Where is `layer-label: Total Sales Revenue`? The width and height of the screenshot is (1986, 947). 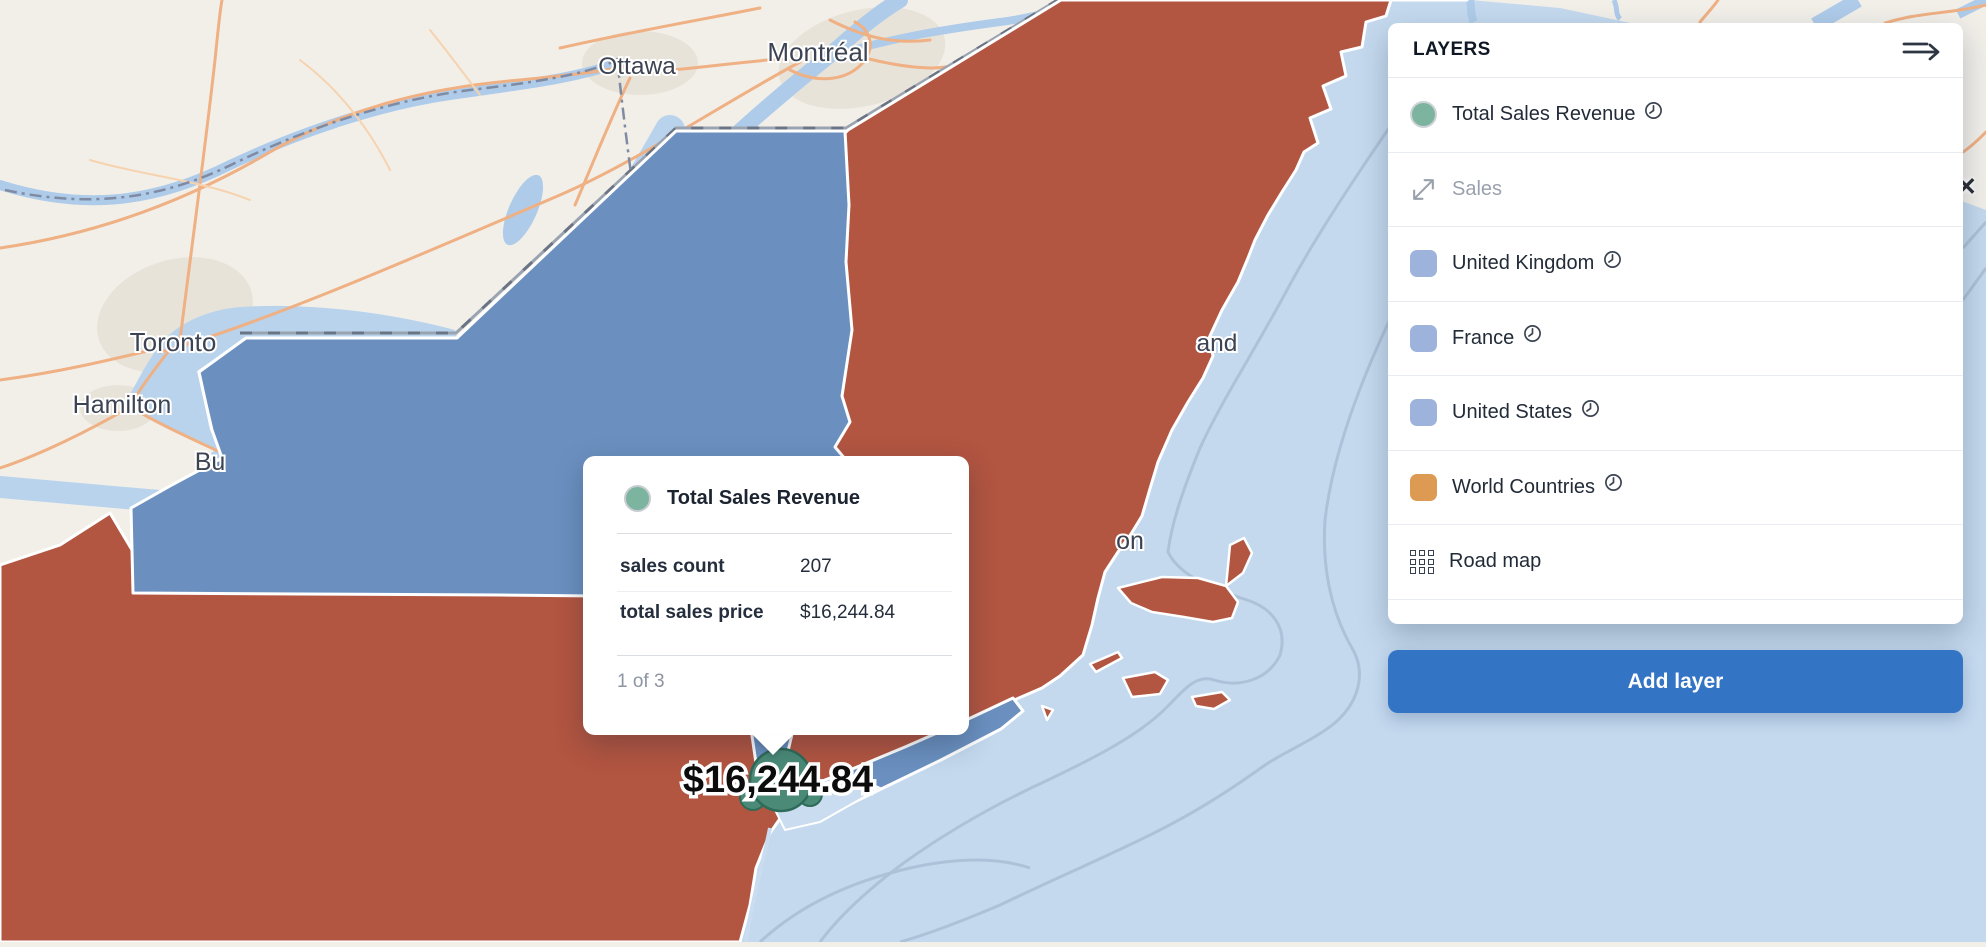 layer-label: Total Sales Revenue is located at coordinates (1544, 114).